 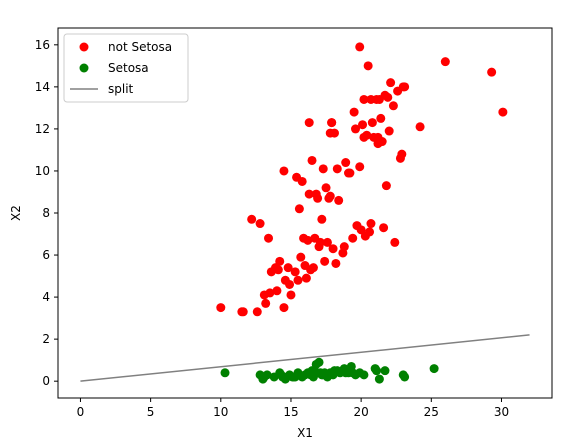 What do you see at coordinates (81, 412) in the screenshot?
I see `x-tick-label: 0` at bounding box center [81, 412].